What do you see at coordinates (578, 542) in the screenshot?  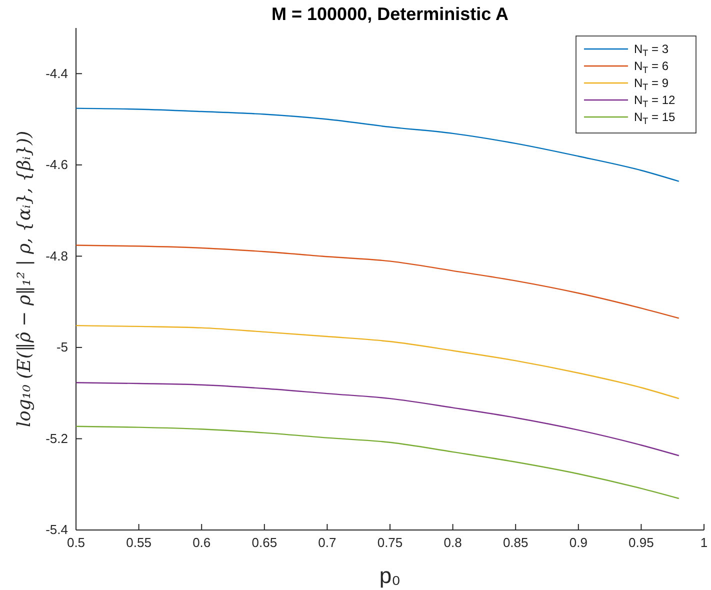 I see `x-tick-label: 0.9` at bounding box center [578, 542].